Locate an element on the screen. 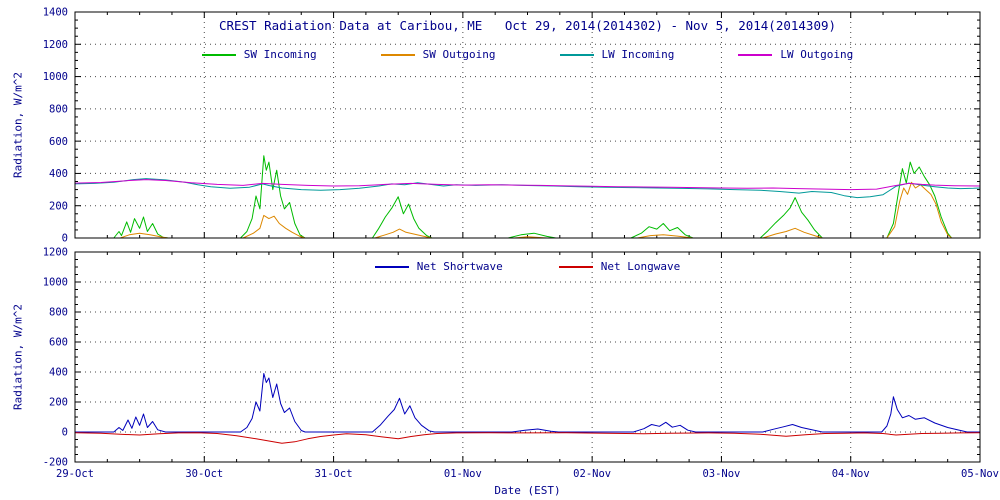 This screenshot has width=1000, height=500. legend-item-lw-incoming: LW Incoming is located at coordinates (617, 54).